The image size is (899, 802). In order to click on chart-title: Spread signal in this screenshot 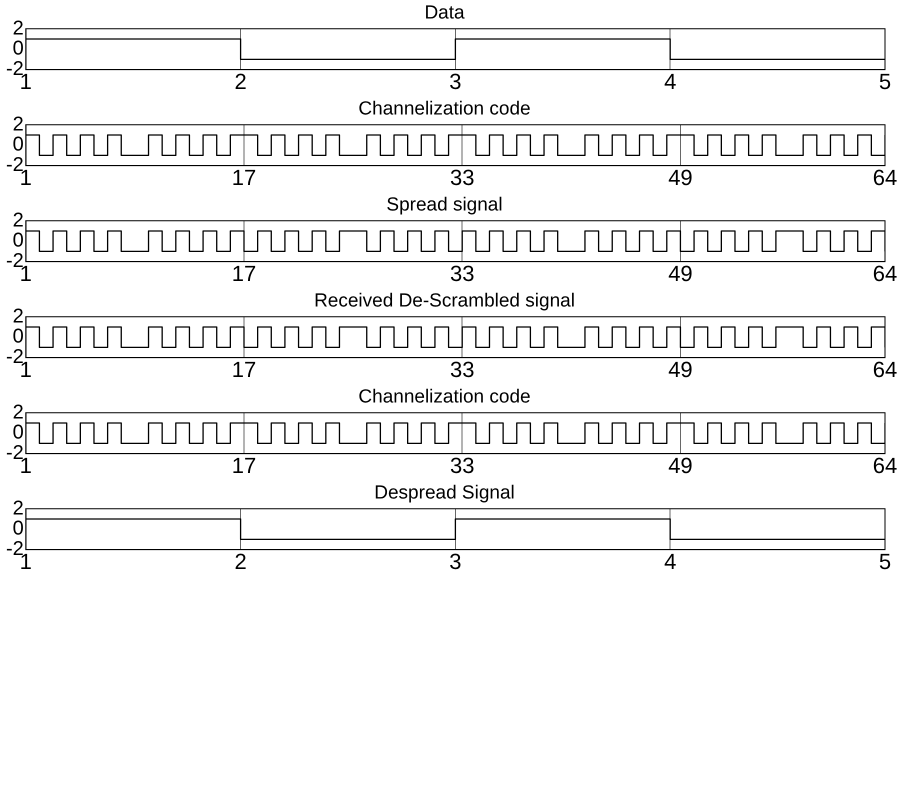, I will do `click(444, 205)`.